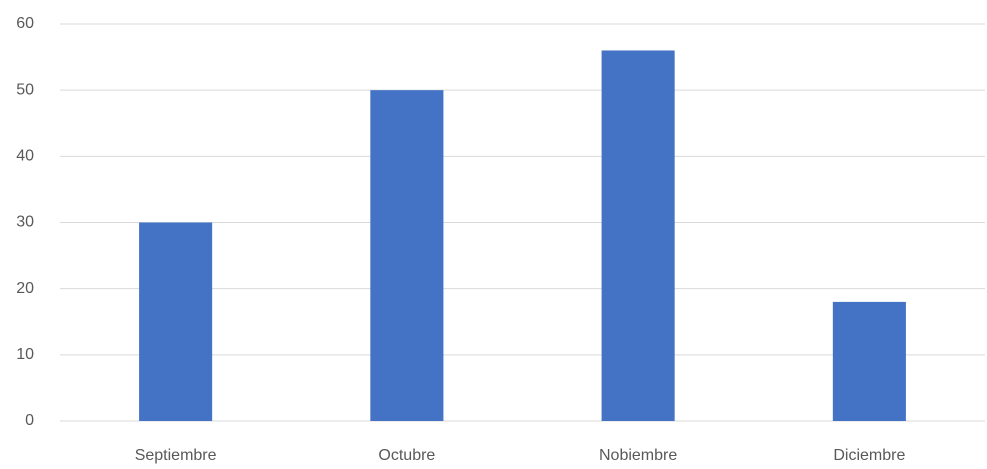  What do you see at coordinates (638, 455) in the screenshot?
I see `x-tick-label: Nobiembre` at bounding box center [638, 455].